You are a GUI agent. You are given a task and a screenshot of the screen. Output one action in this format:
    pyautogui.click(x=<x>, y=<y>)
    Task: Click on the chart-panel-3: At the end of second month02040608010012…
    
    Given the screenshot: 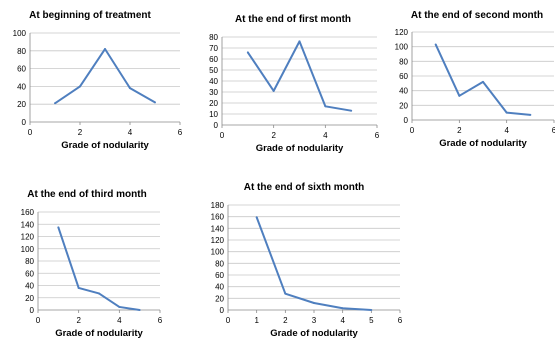 What is the action you would take?
    pyautogui.click(x=475, y=79)
    